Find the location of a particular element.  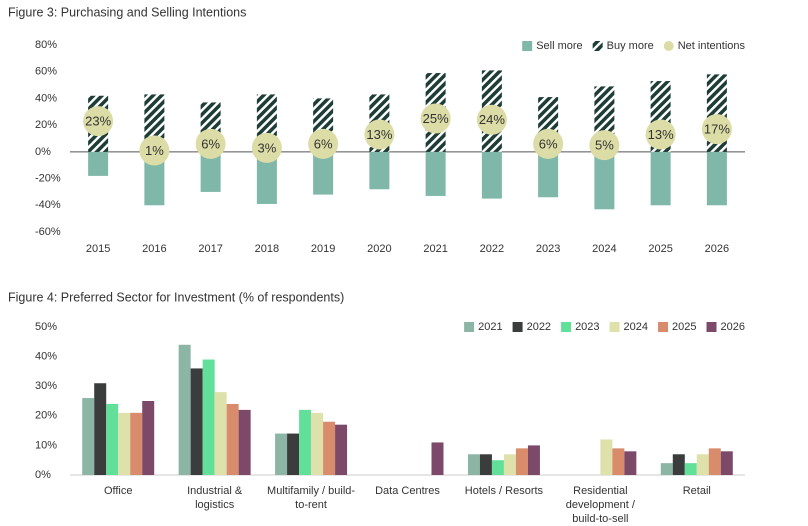

x-tick-label: 2022 is located at coordinates (492, 249).